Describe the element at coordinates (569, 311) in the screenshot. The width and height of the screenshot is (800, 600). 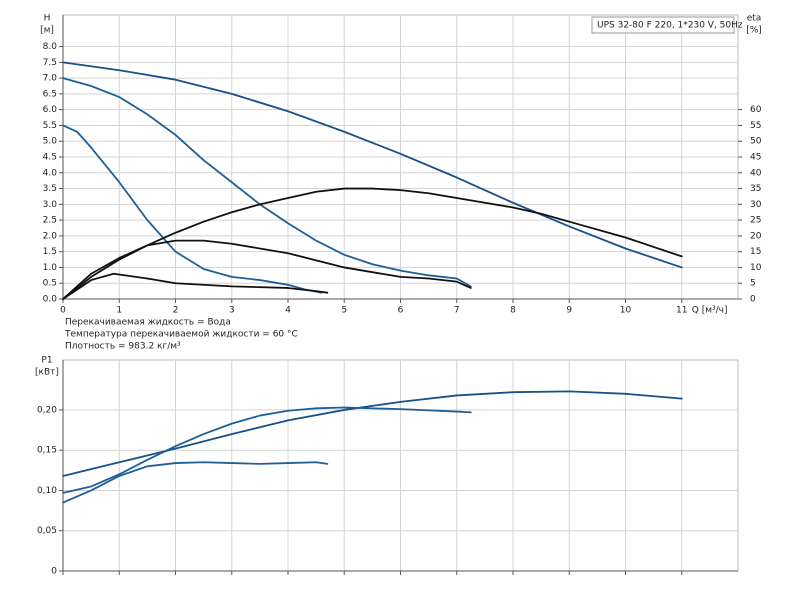
I see `x-tick-label: 9` at that location.